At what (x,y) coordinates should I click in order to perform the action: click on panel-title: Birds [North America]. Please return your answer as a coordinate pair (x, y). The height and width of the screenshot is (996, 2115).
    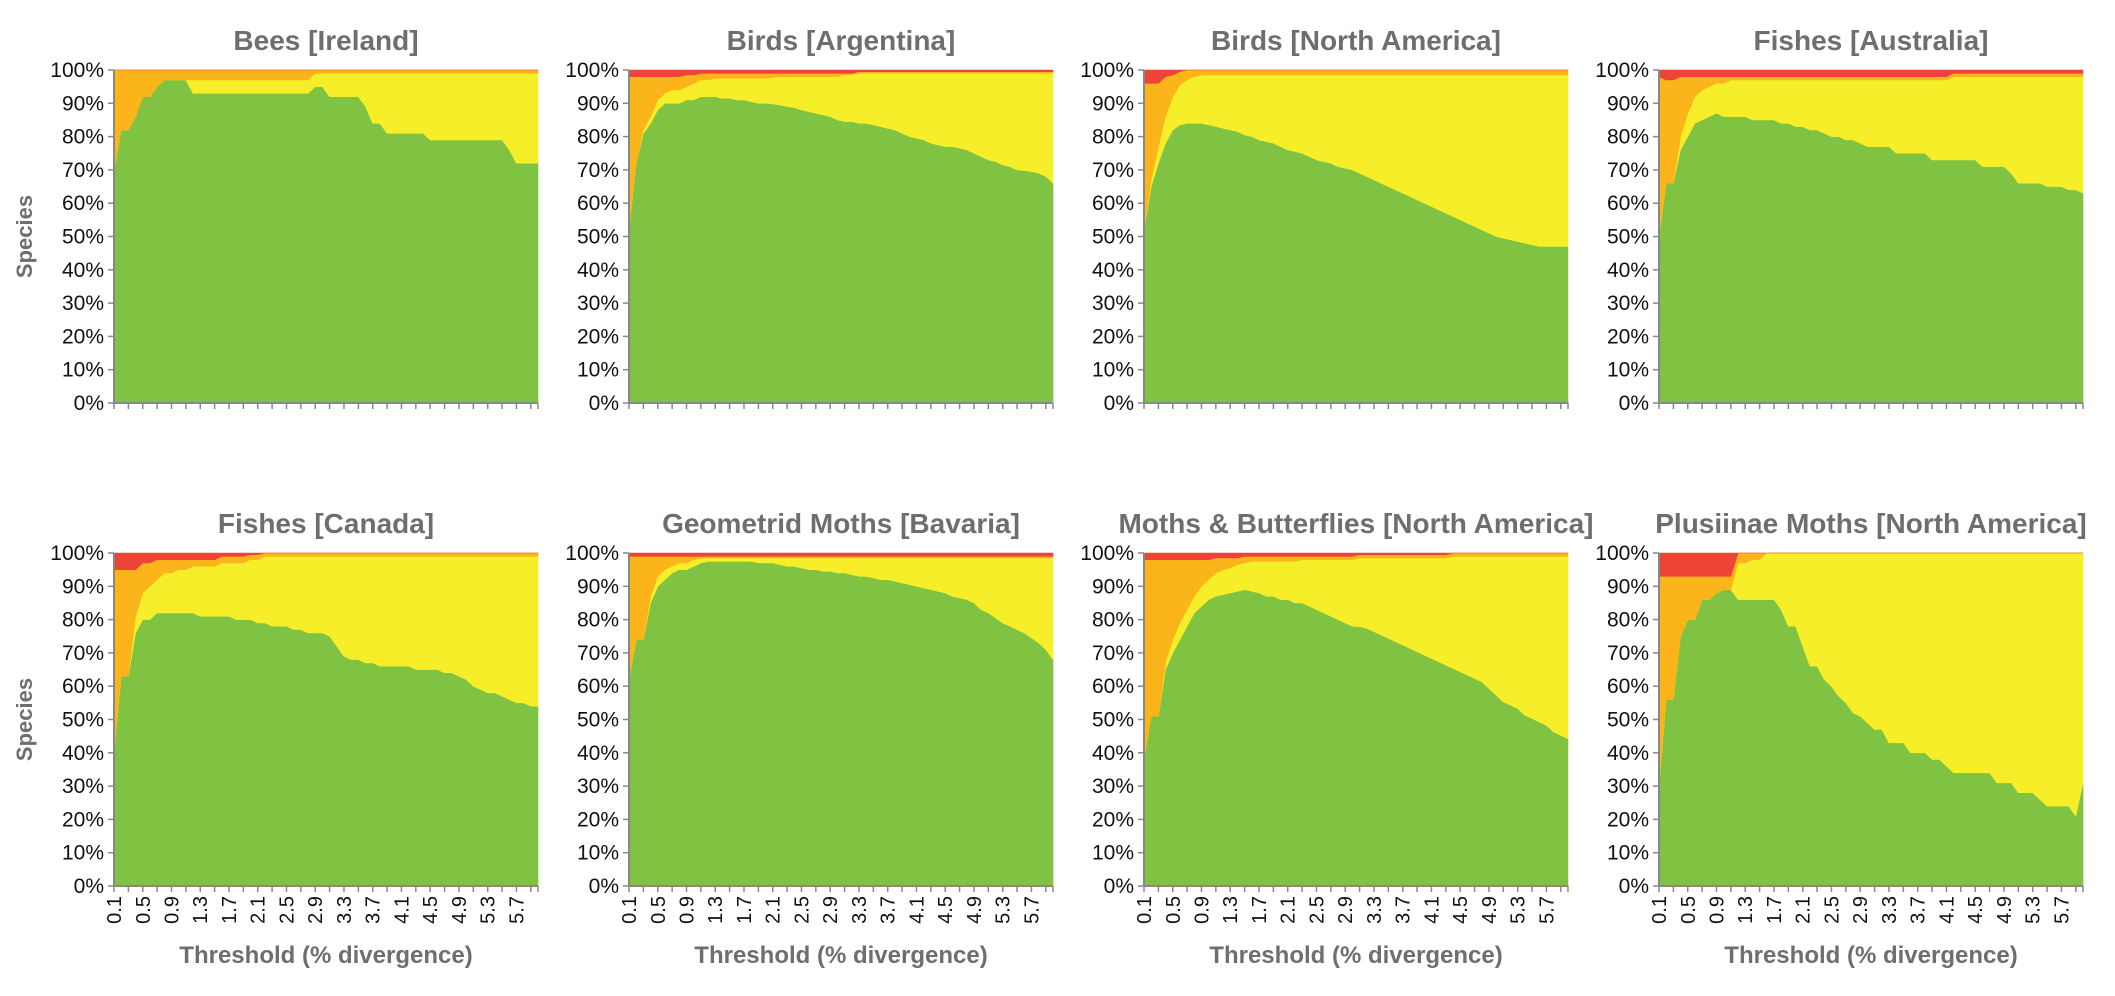
    Looking at the image, I should click on (1356, 40).